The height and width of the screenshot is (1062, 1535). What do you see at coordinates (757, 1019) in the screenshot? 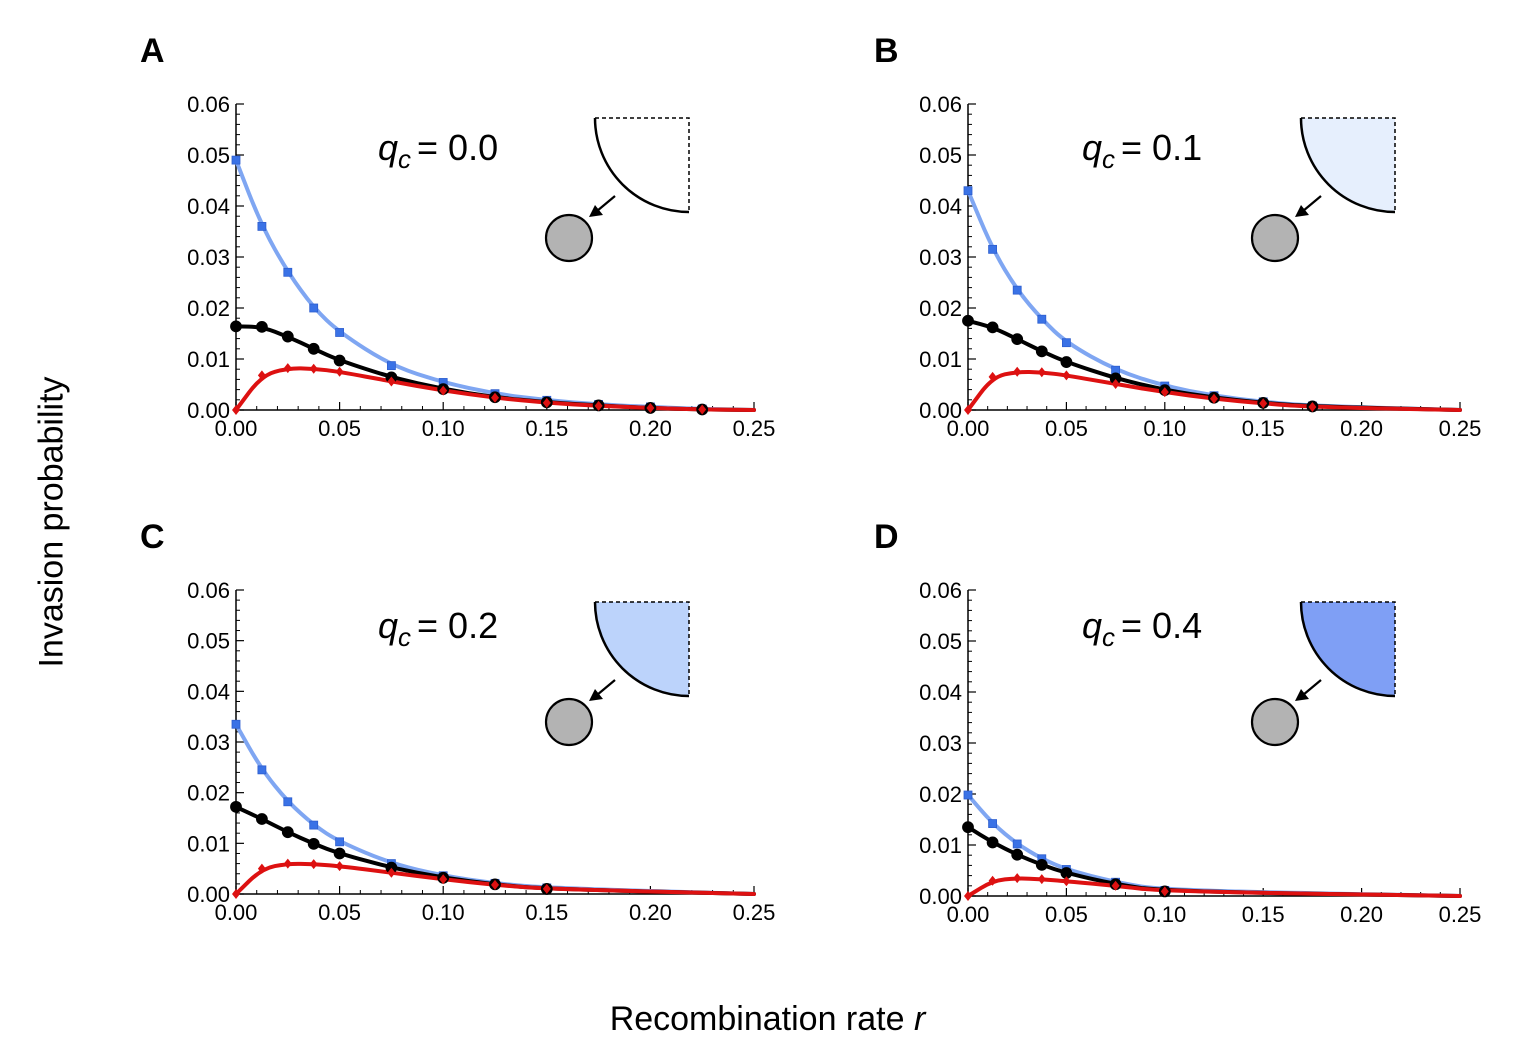
I see `x-axis-label: Recombination rate` at bounding box center [757, 1019].